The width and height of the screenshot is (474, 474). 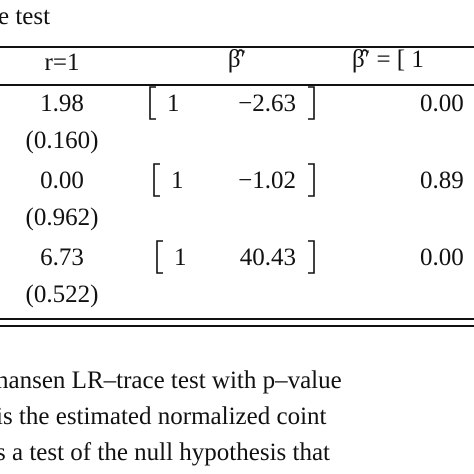 I want to click on p-value: (0.160), so click(x=62, y=140).